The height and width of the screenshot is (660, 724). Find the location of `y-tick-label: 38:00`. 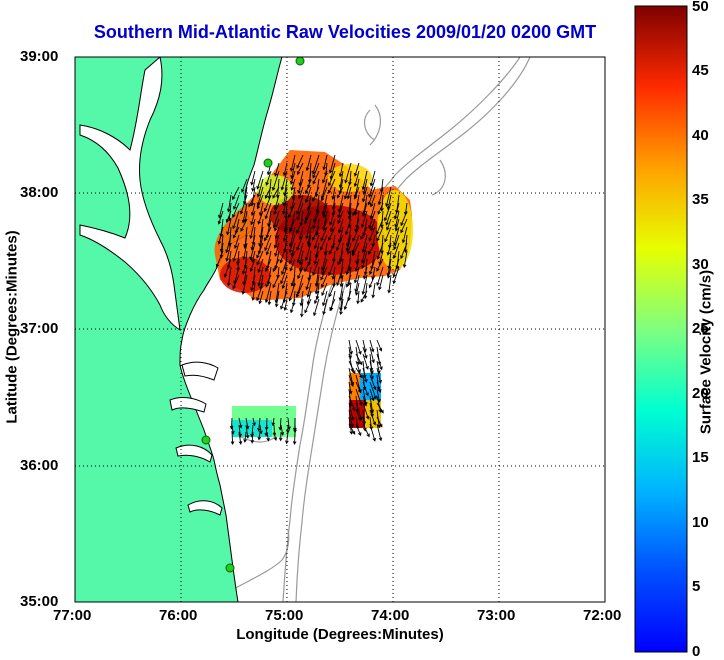

y-tick-label: 38:00 is located at coordinates (39, 192).